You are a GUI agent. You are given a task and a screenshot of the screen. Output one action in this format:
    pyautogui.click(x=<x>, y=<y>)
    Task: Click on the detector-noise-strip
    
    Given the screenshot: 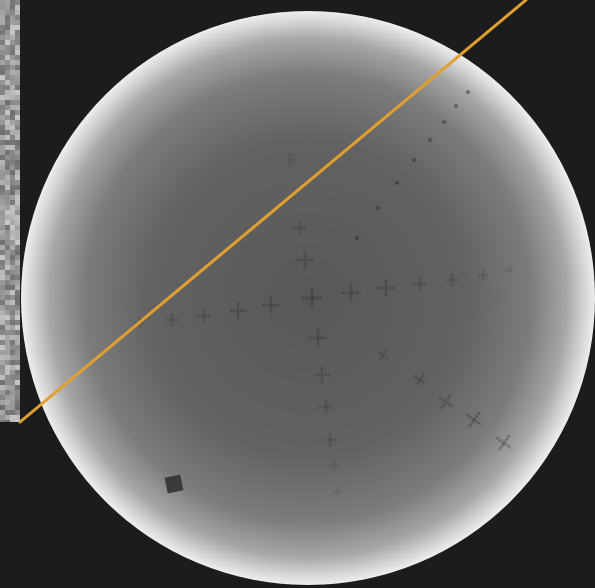 What is the action you would take?
    pyautogui.click(x=10, y=211)
    